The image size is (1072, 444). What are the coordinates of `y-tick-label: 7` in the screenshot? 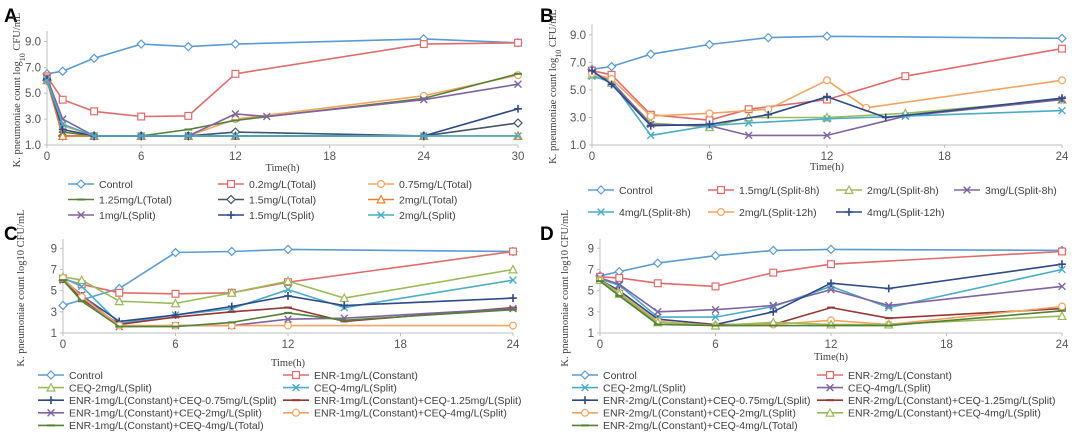 It's located at (591, 270).